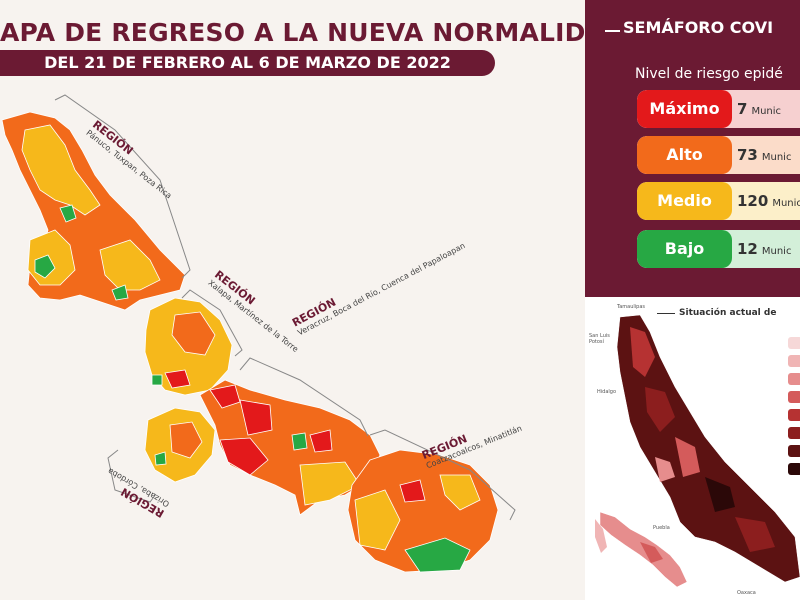 Image resolution: width=800 pixels, height=600 pixels. Describe the element at coordinates (599, 339) in the screenshot. I see `inset-place-slp: San Luis Potosí` at that location.